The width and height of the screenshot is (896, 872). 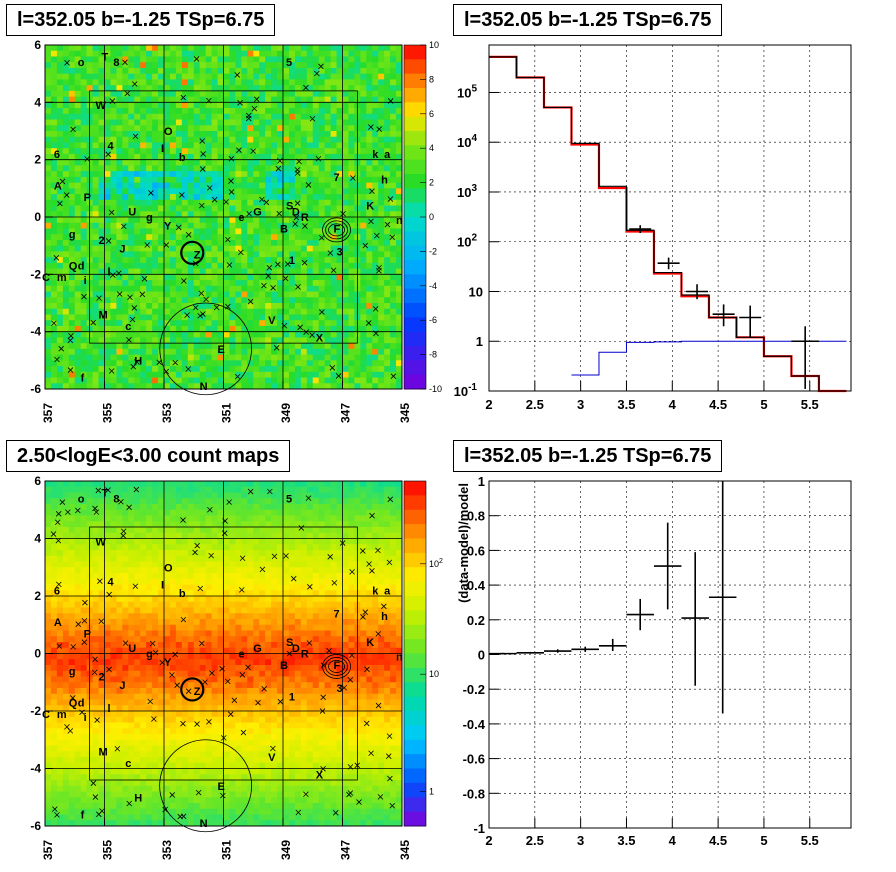 I want to click on residual-map-x-tick-label: 355, so click(x=108, y=413).